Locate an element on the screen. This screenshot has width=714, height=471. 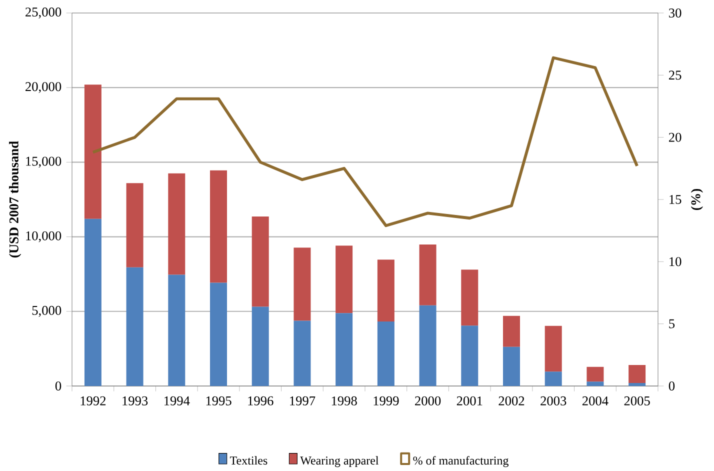
x-tick-label: 1995 is located at coordinates (219, 401).